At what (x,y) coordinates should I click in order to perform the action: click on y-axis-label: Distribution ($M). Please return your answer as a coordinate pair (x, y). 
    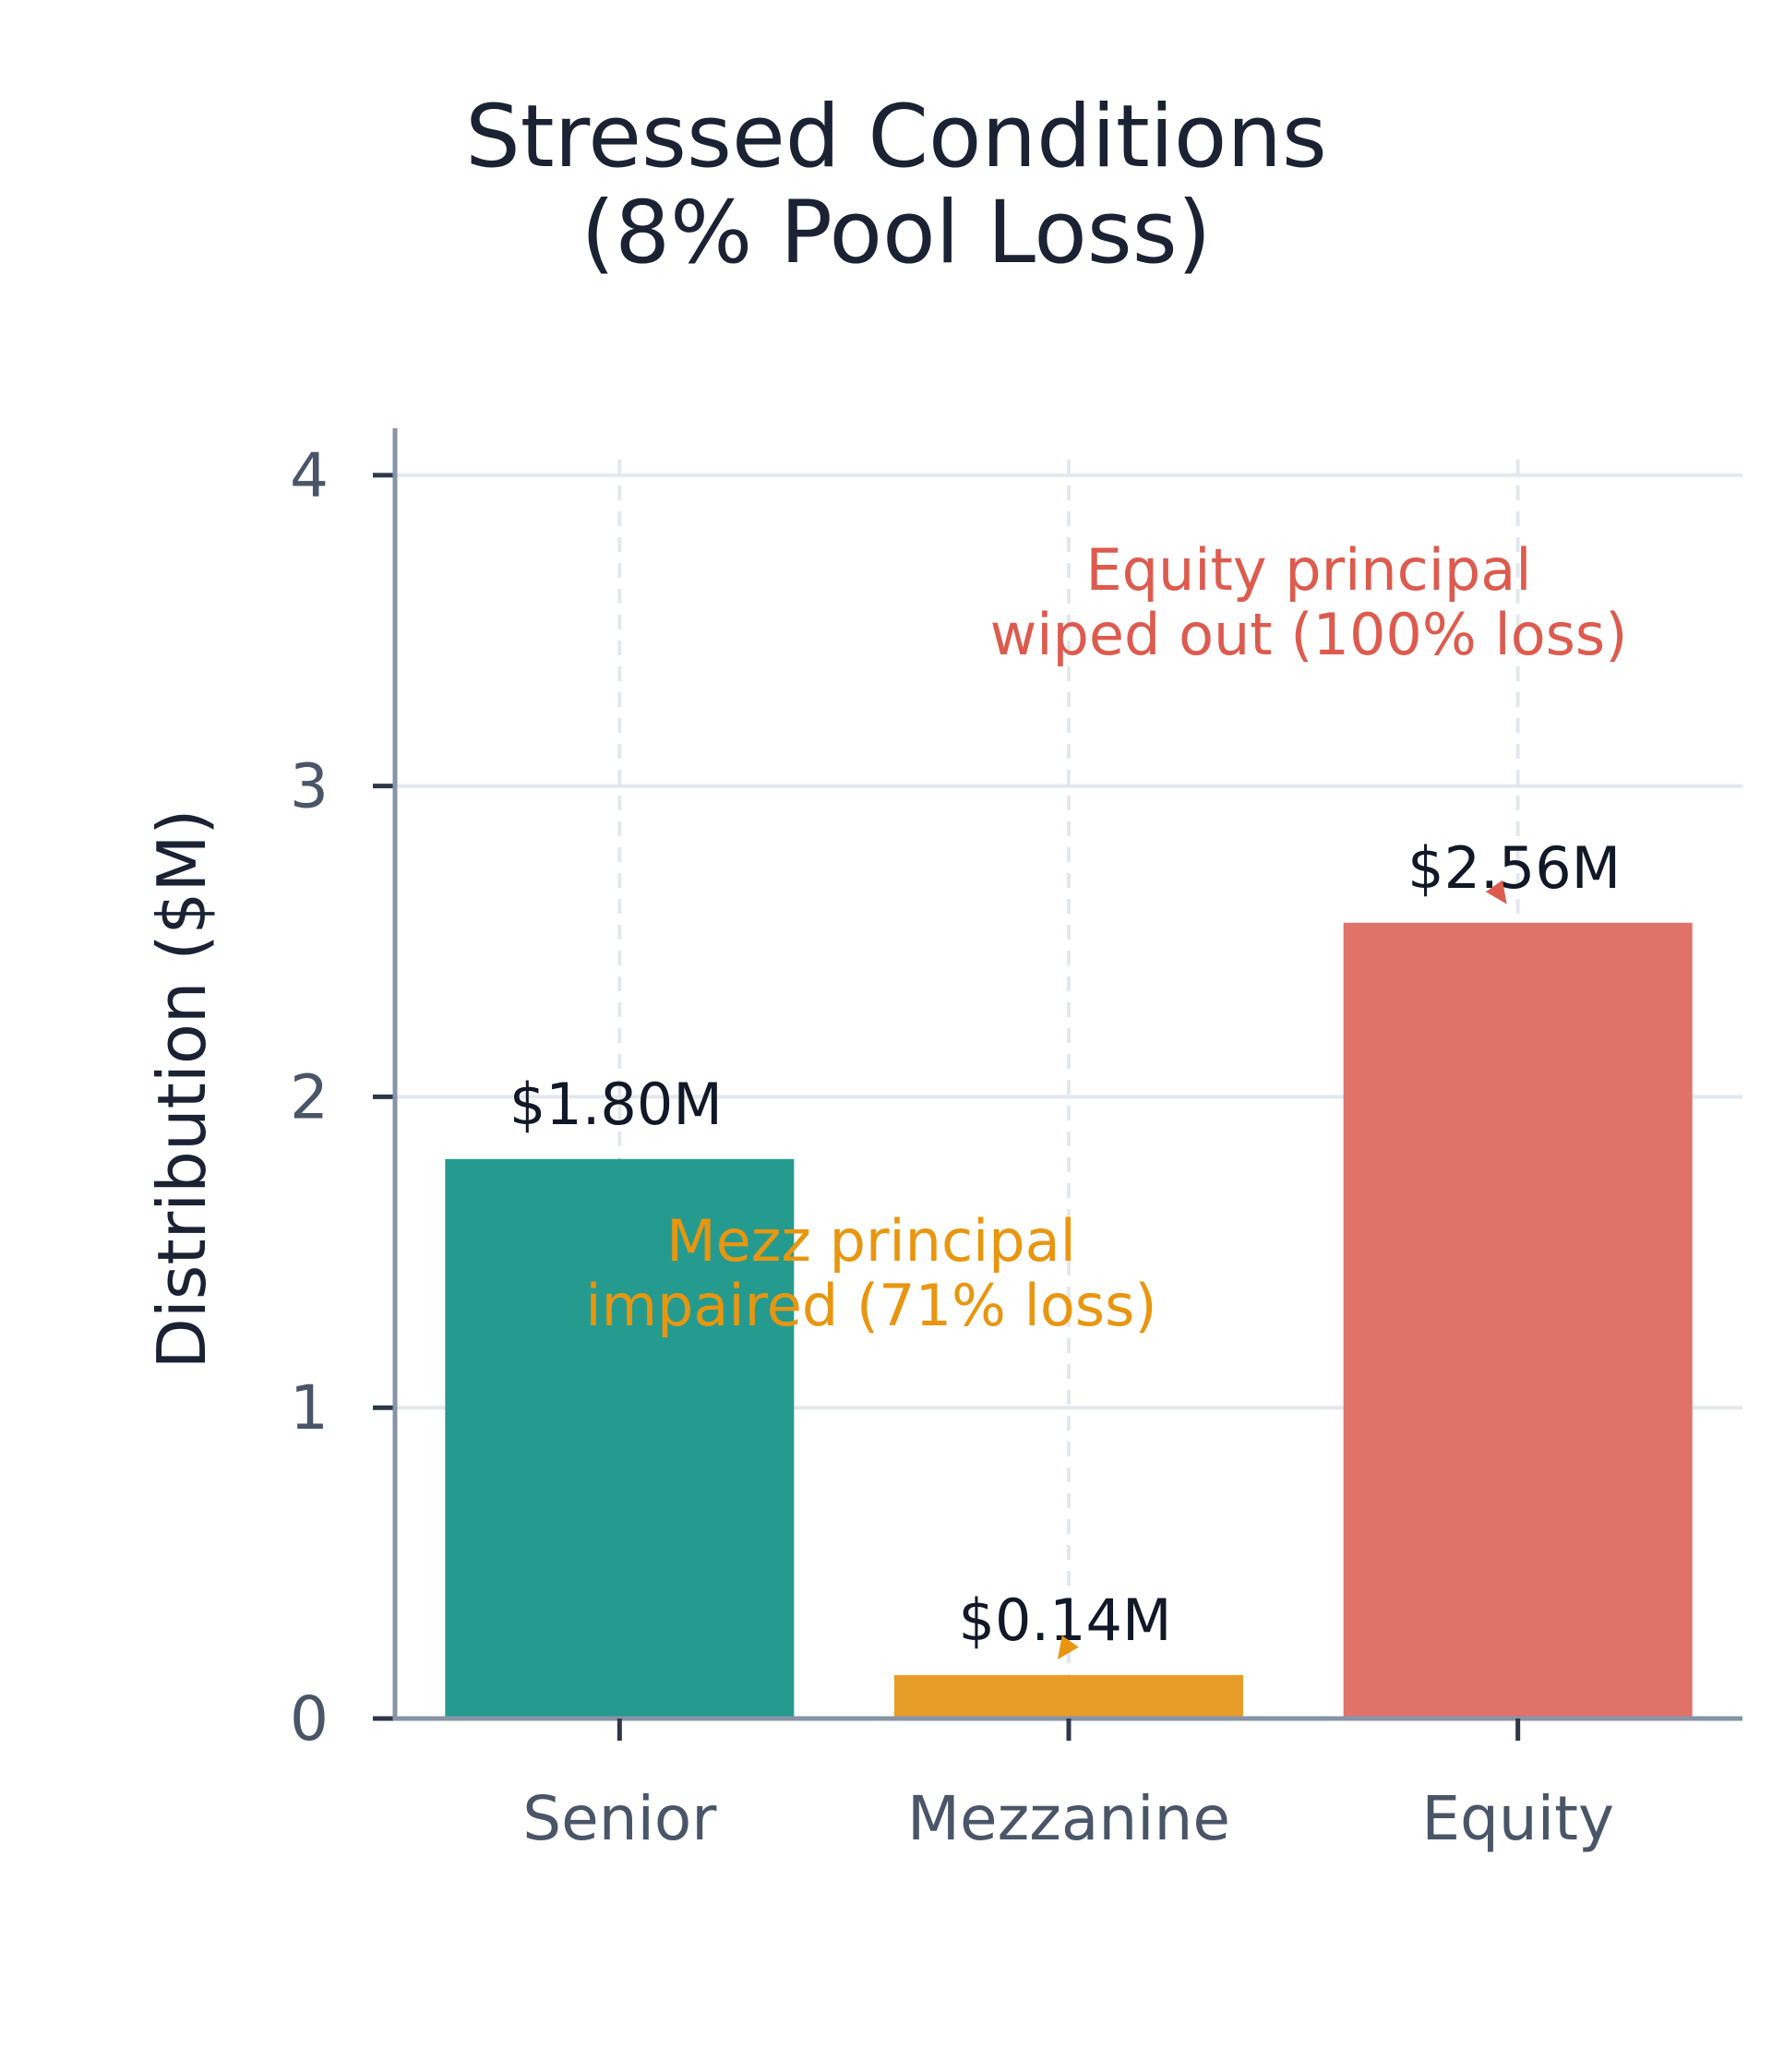
    Looking at the image, I should click on (182, 1088).